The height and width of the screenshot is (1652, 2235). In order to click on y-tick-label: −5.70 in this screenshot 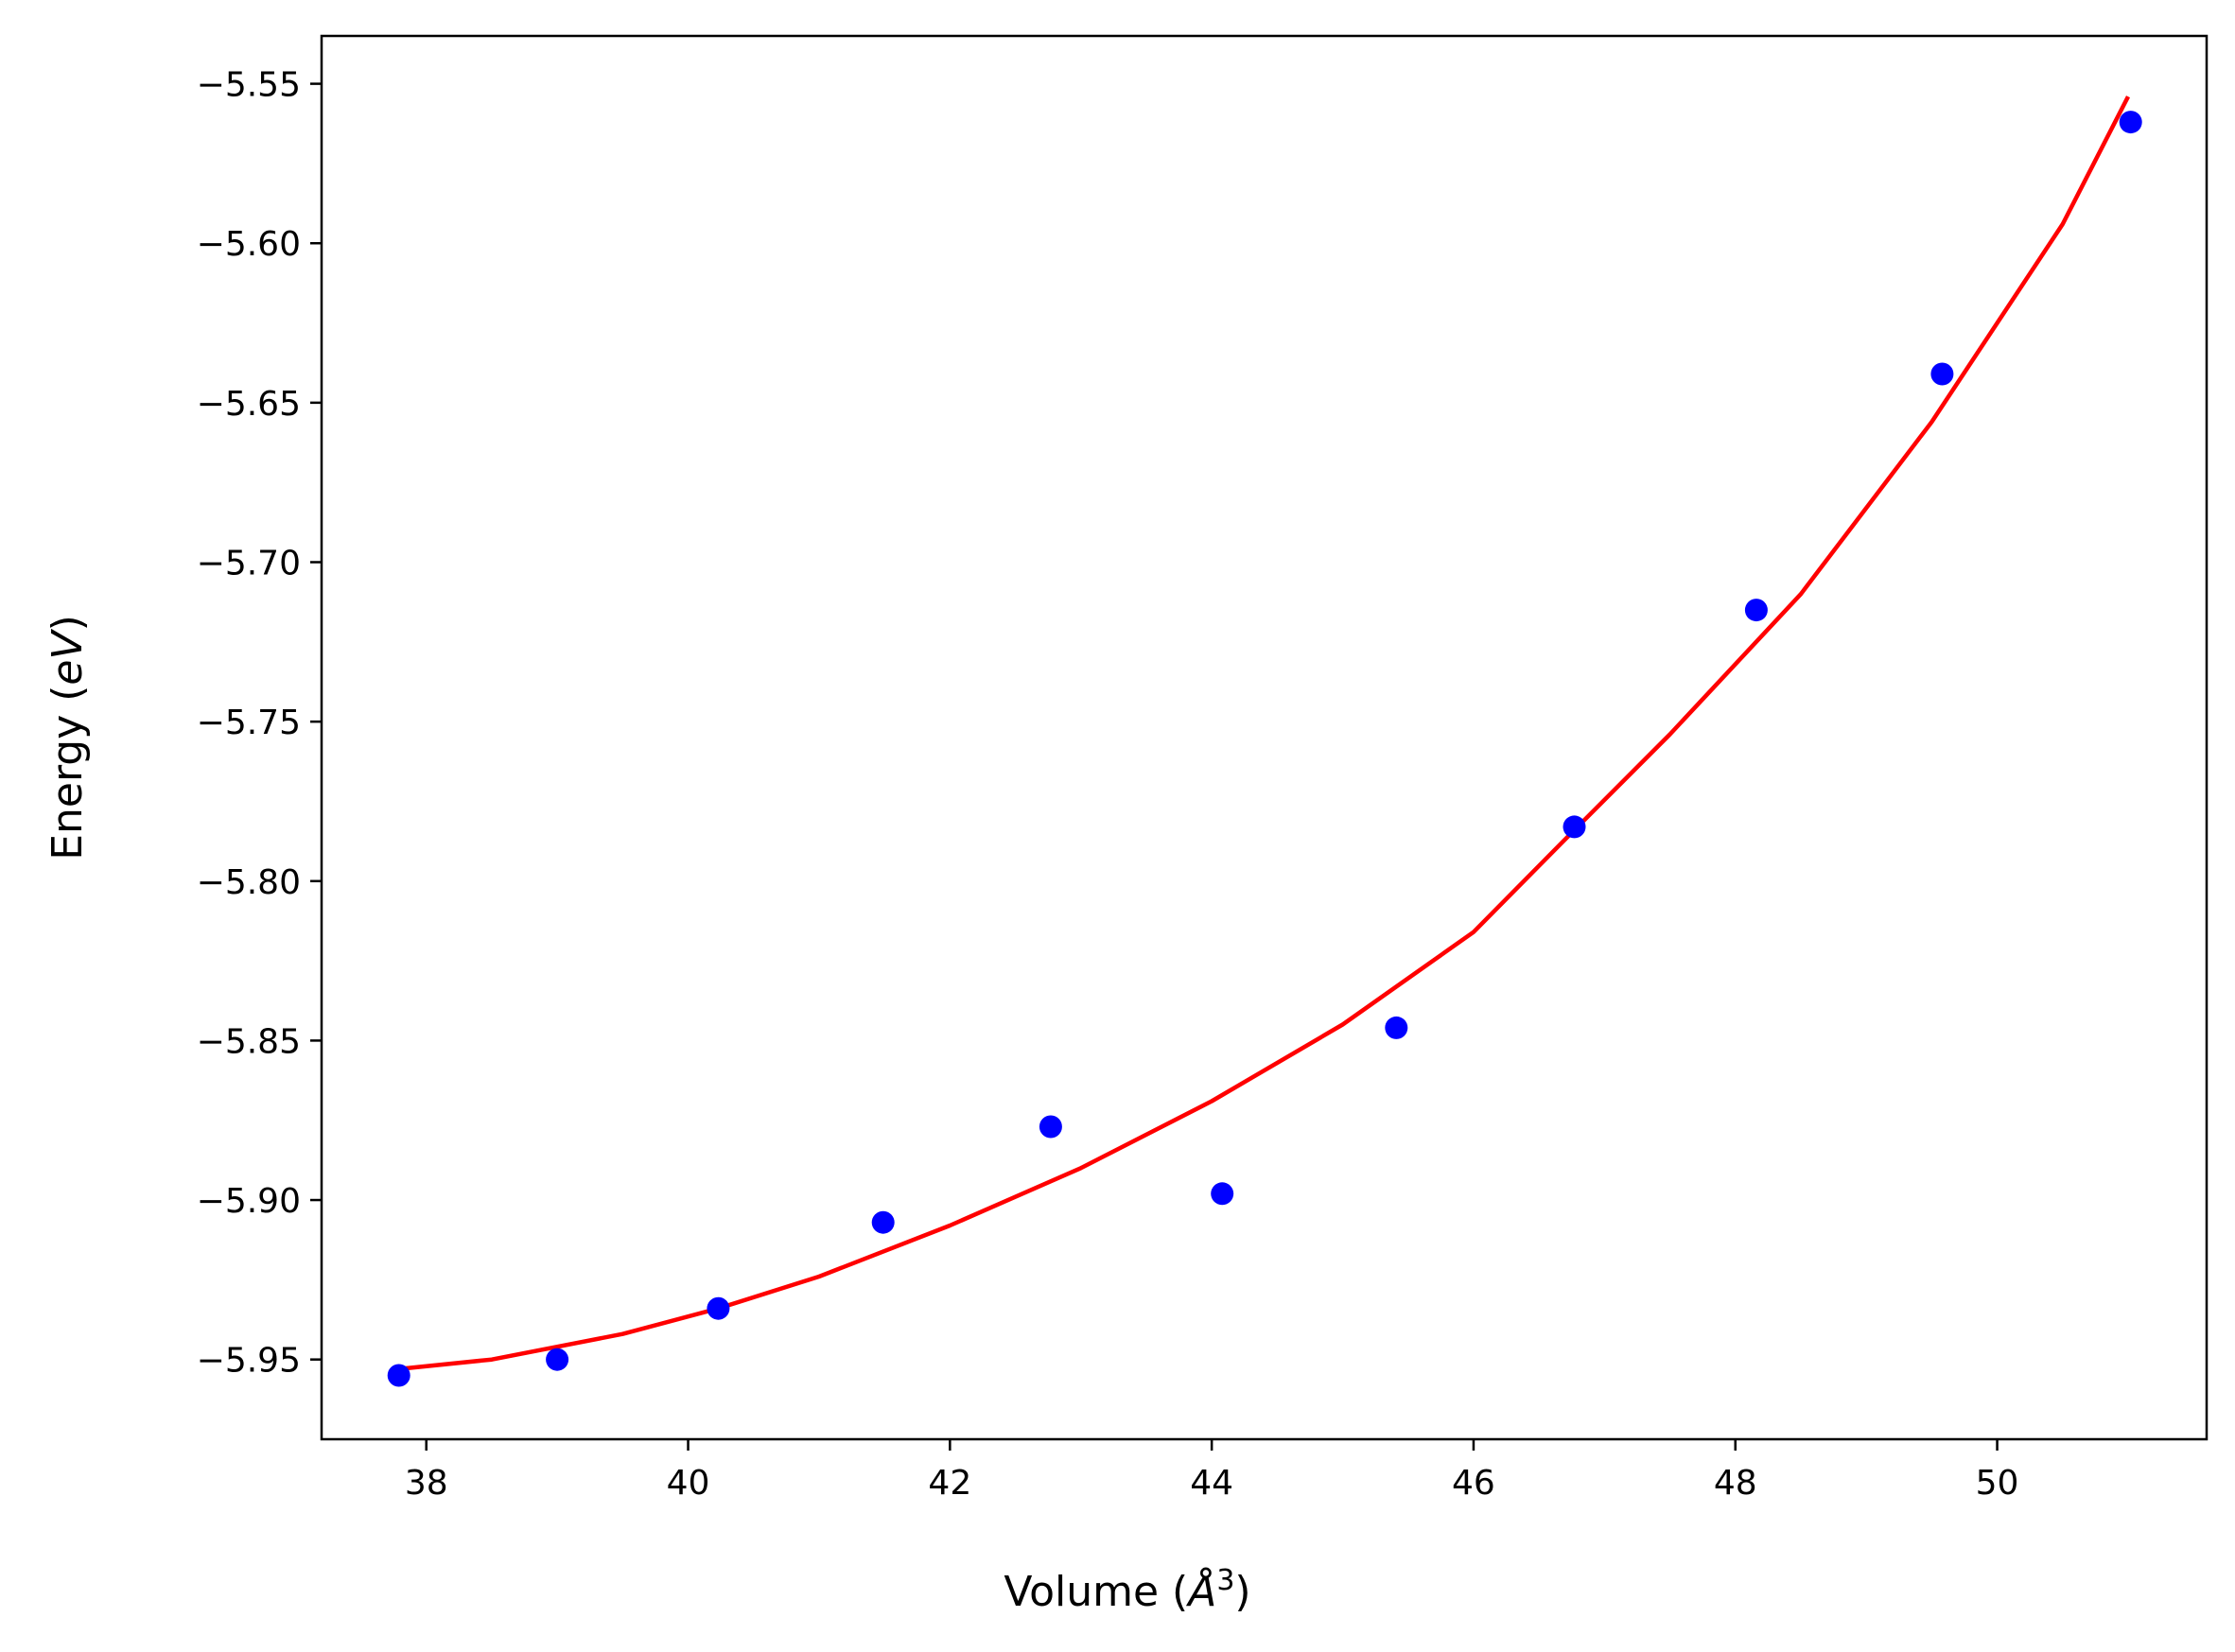, I will do `click(249, 564)`.